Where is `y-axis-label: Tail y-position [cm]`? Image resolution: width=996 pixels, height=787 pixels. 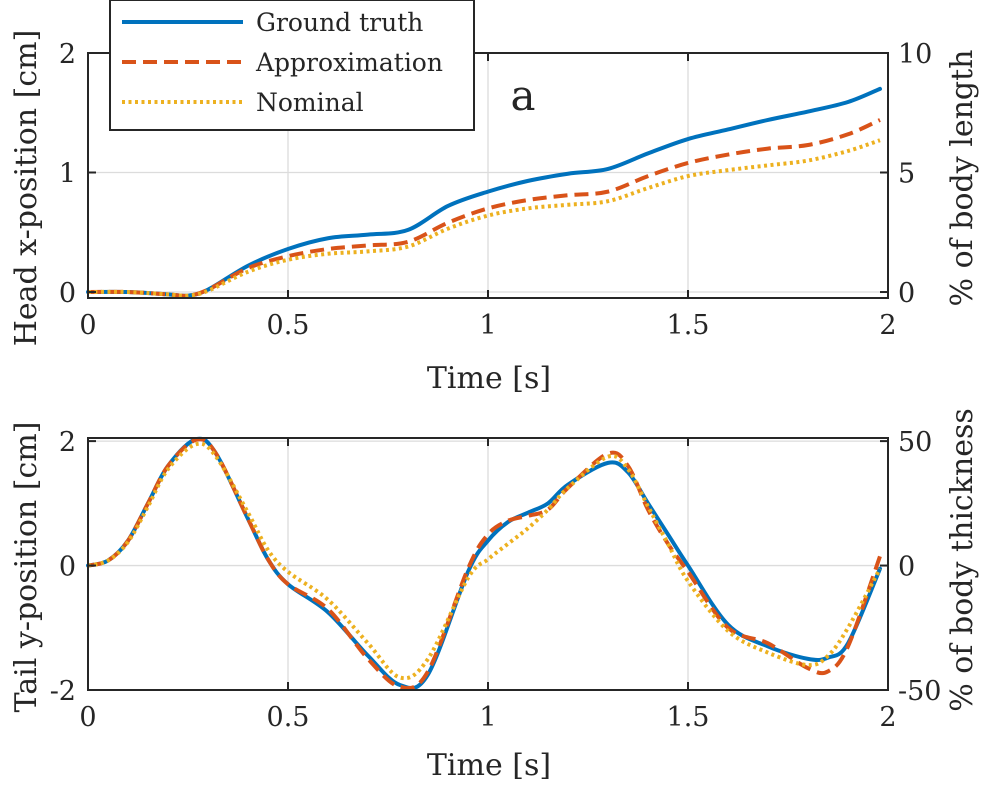
y-axis-label: Tail y-position [cm] is located at coordinates (26, 567).